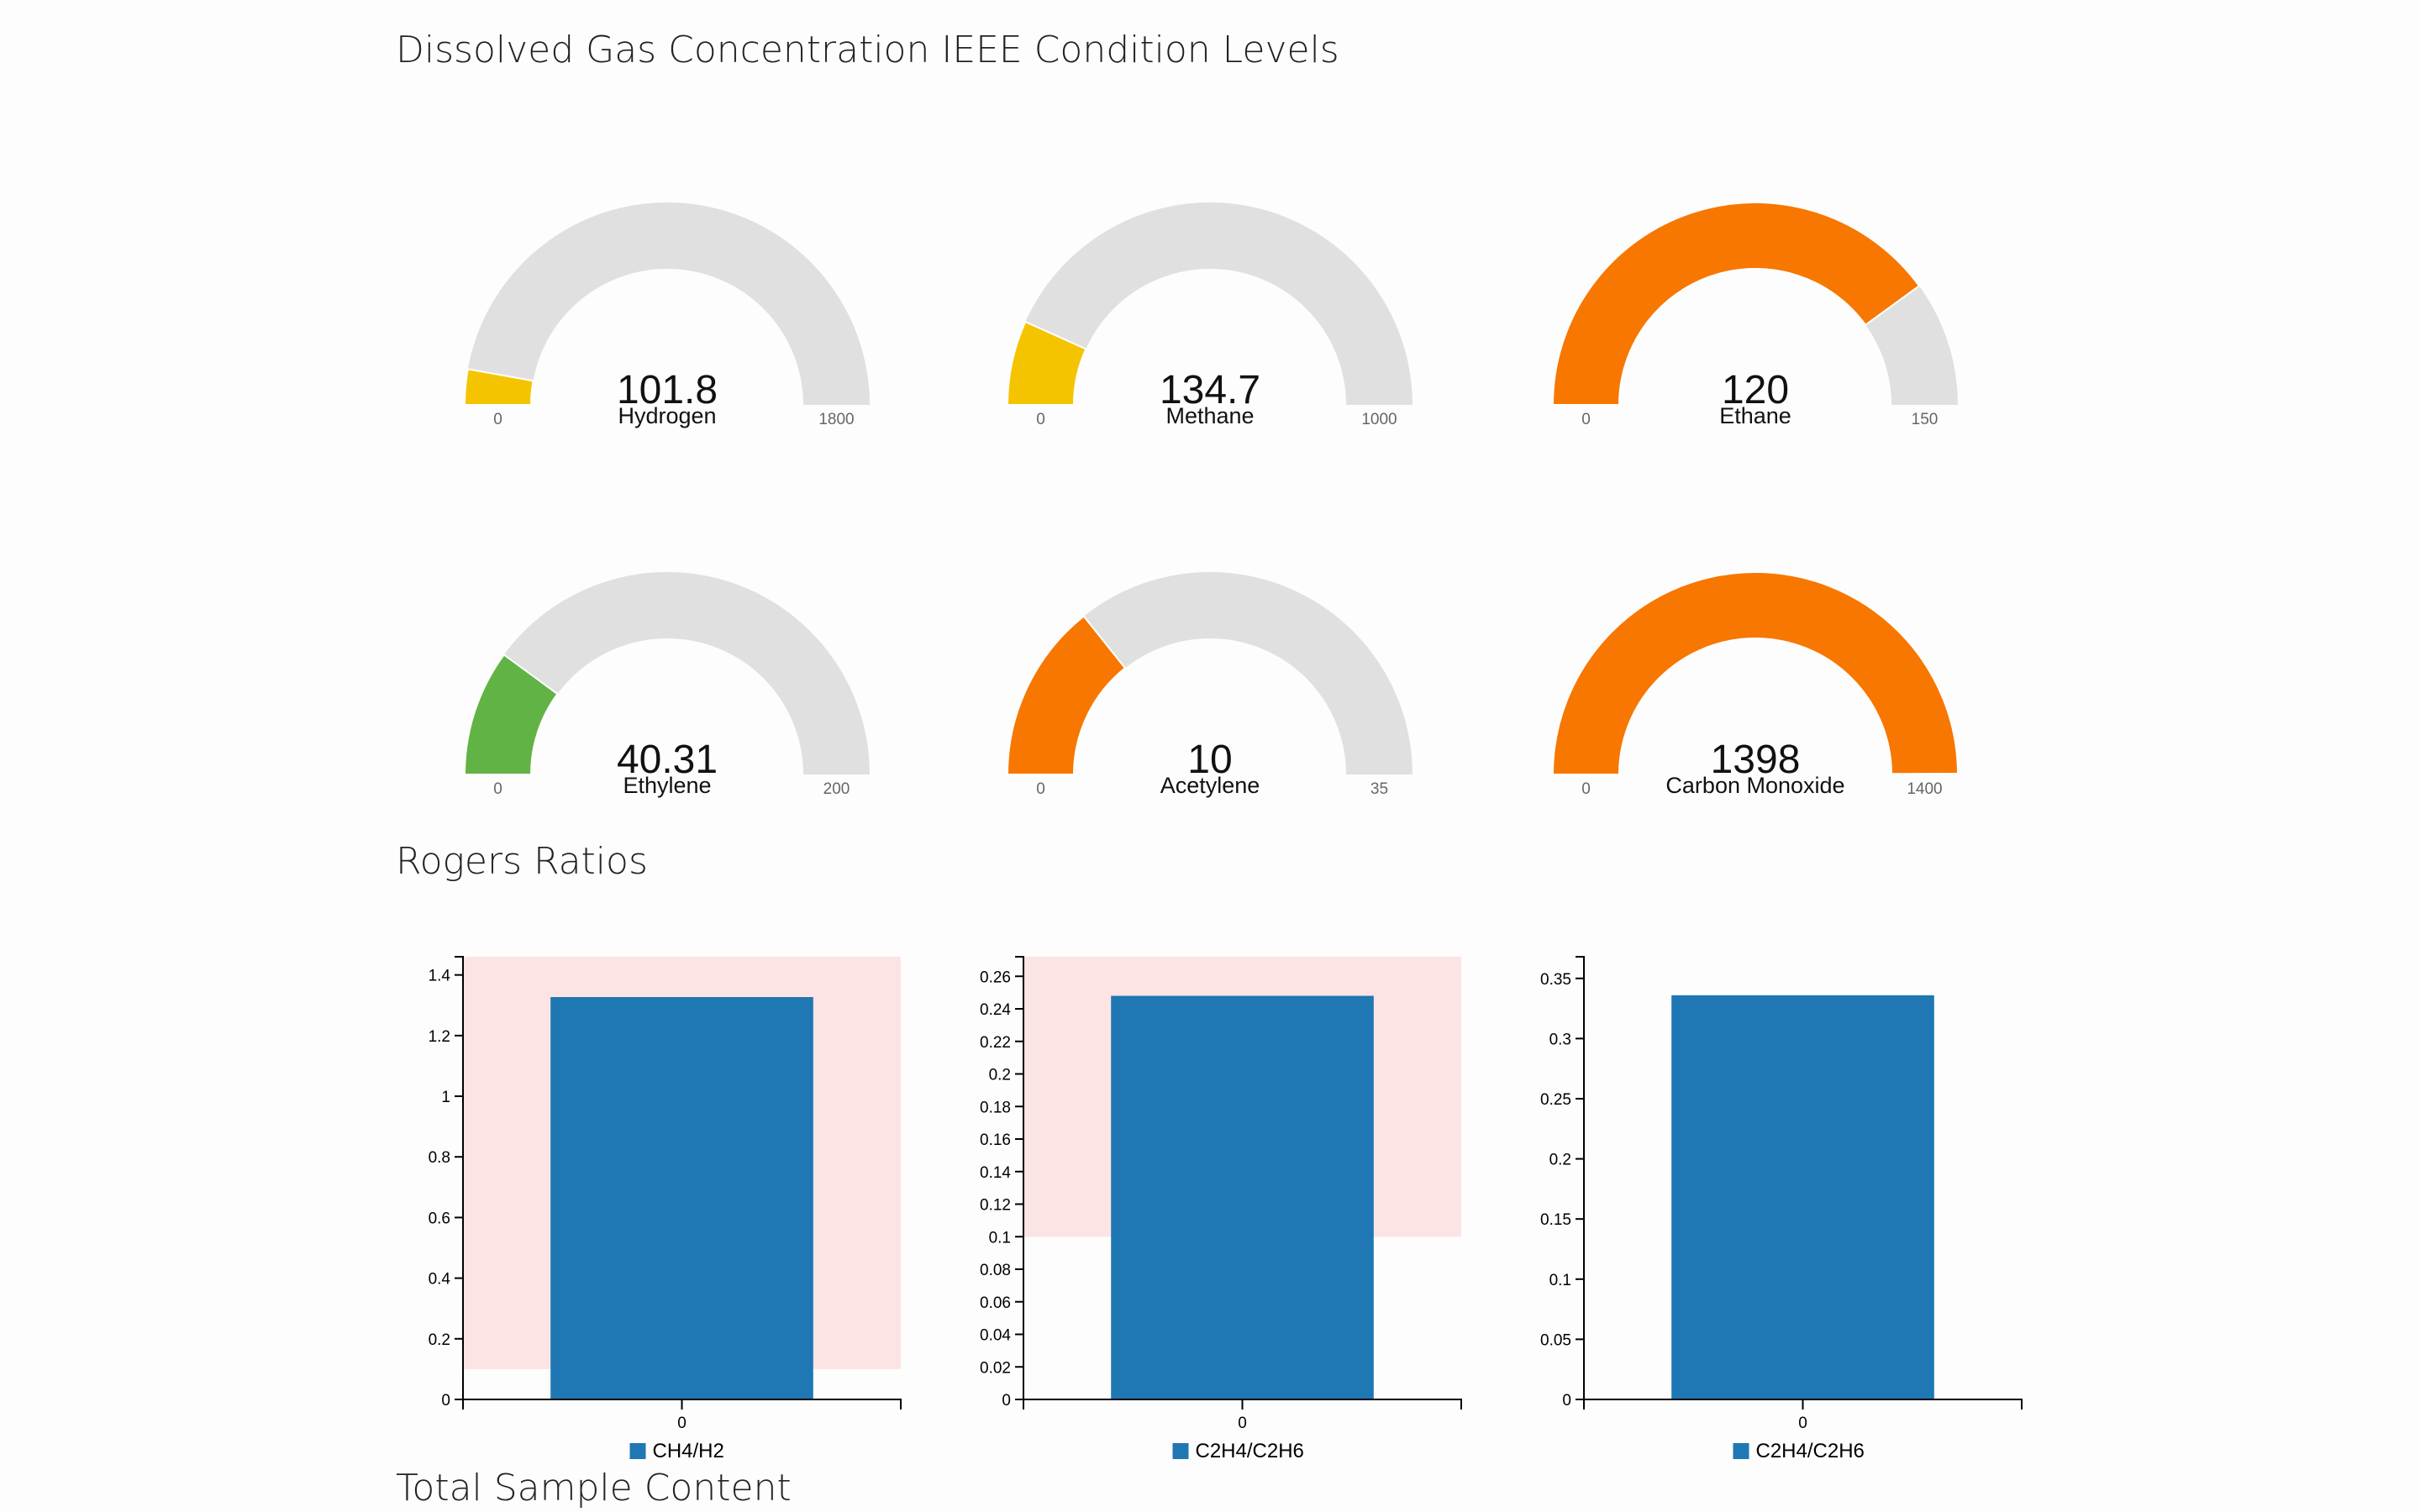  Describe the element at coordinates (1209, 760) in the screenshot. I see `gauge-value: 10` at that location.